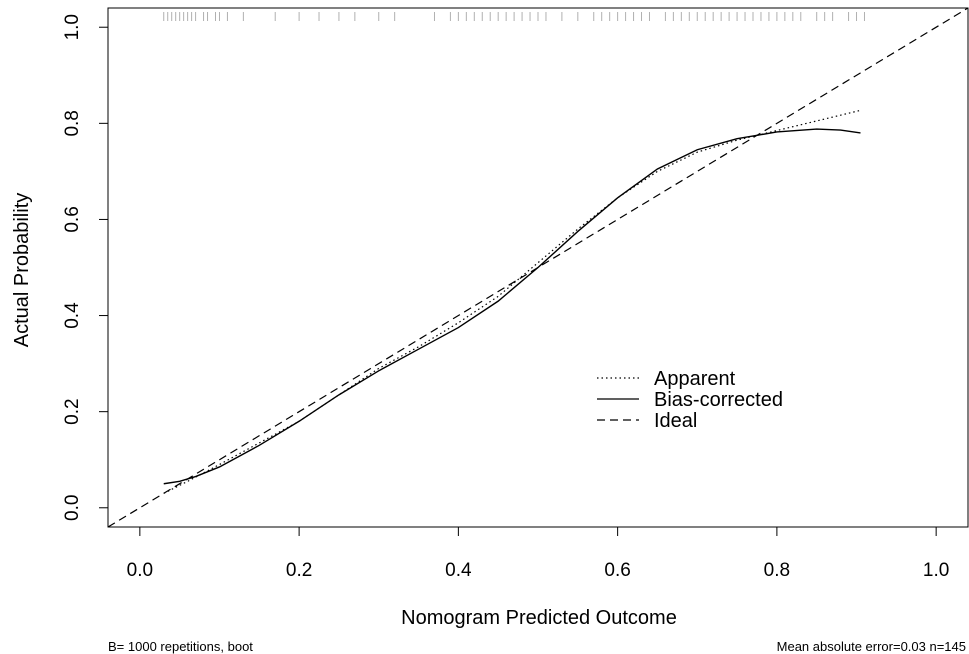 The height and width of the screenshot is (654, 969). Describe the element at coordinates (936, 570) in the screenshot. I see `x-tick-label-5: 1.0` at that location.